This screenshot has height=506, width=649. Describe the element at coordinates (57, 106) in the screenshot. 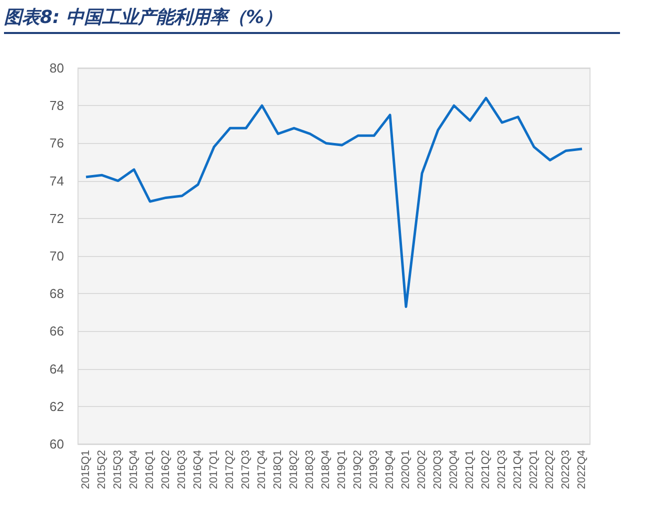

I see `y-tick-label: 78` at that location.